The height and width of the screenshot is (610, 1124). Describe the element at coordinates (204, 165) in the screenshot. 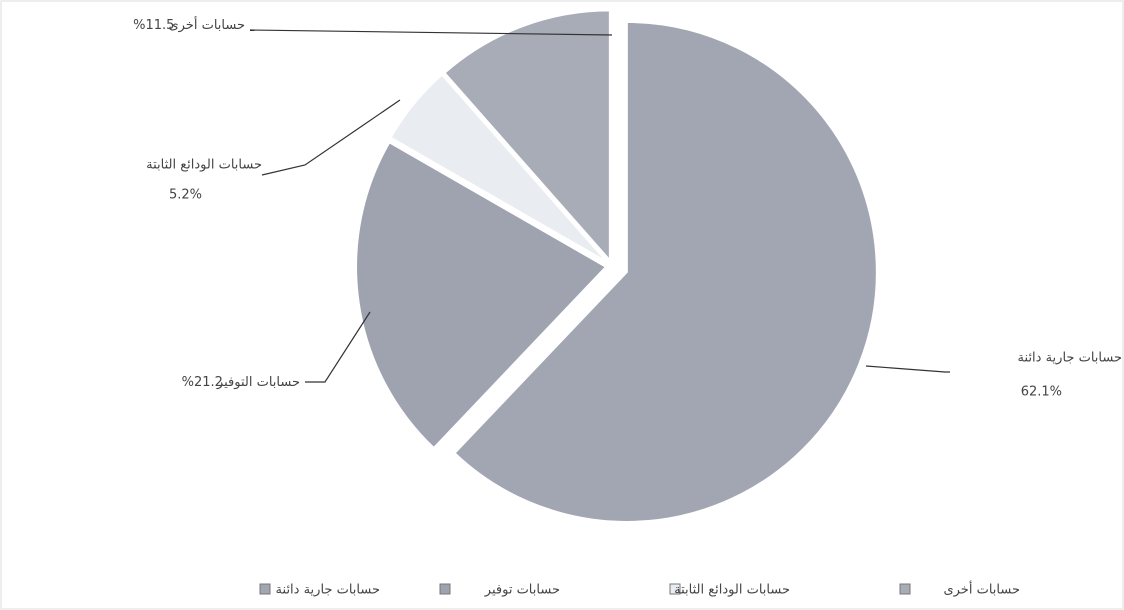

I see `data-label-name: حسابات الودائع الثابتة` at that location.